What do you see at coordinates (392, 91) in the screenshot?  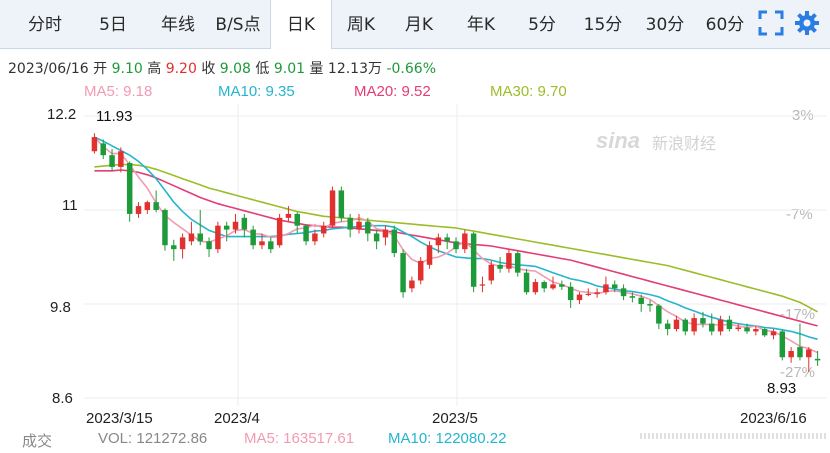 I see `legend-ma20: MA20: 9.52` at bounding box center [392, 91].